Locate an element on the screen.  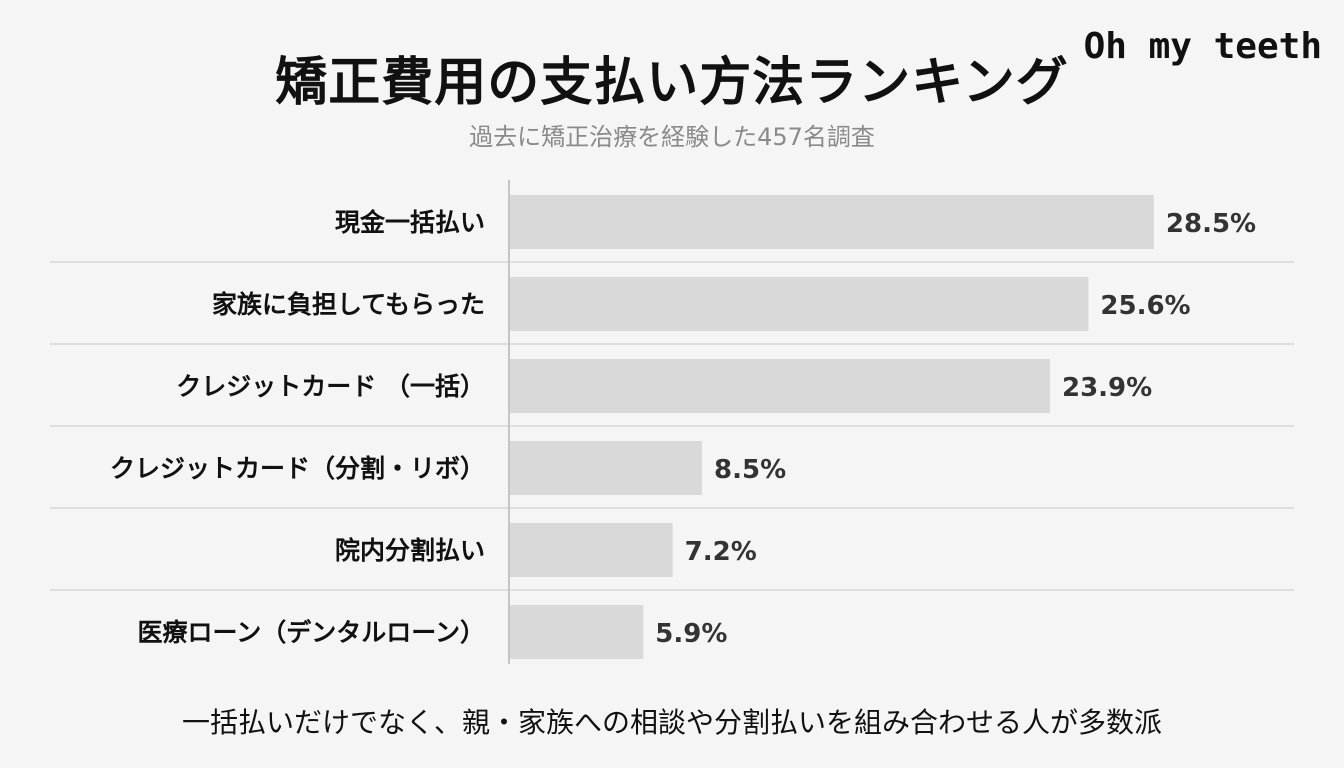
category-label: 現金一括払い is located at coordinates (410, 222).